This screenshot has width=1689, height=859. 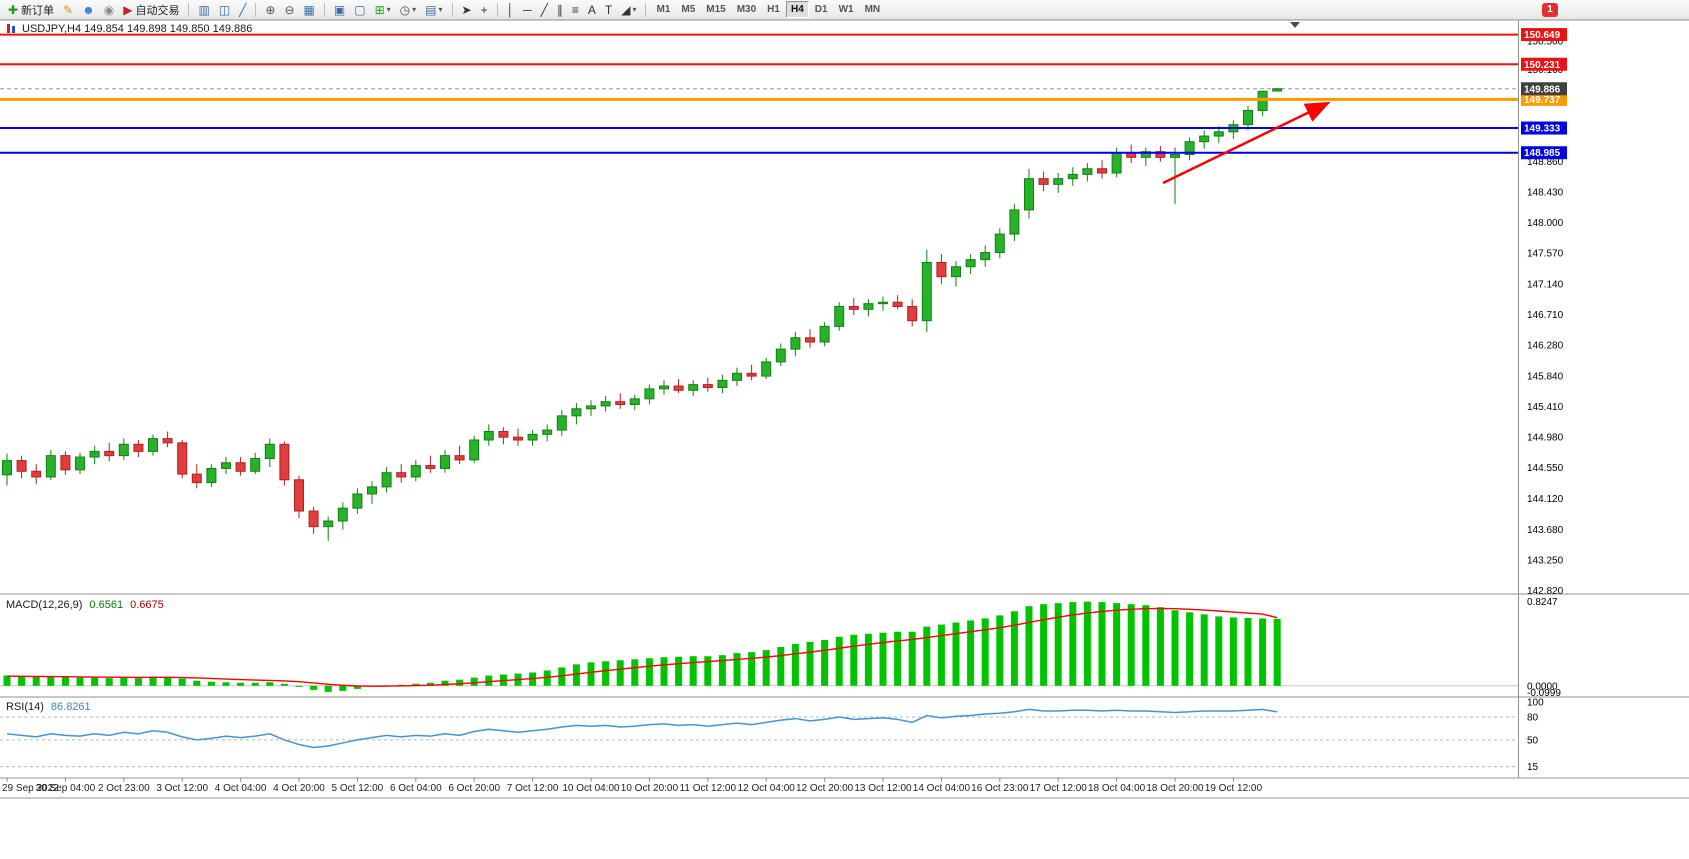 I want to click on line-chart-icon: ╱, so click(x=242, y=10).